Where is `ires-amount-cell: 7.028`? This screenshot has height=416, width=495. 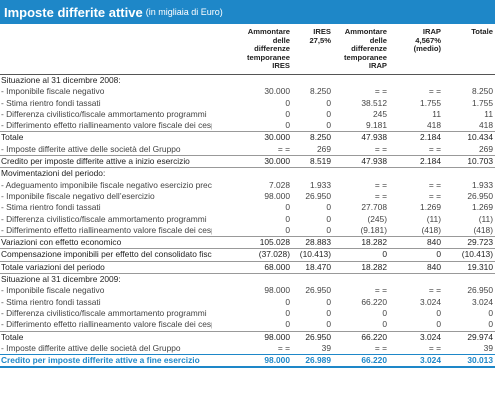 ires-amount-cell: 7.028 is located at coordinates (279, 184).